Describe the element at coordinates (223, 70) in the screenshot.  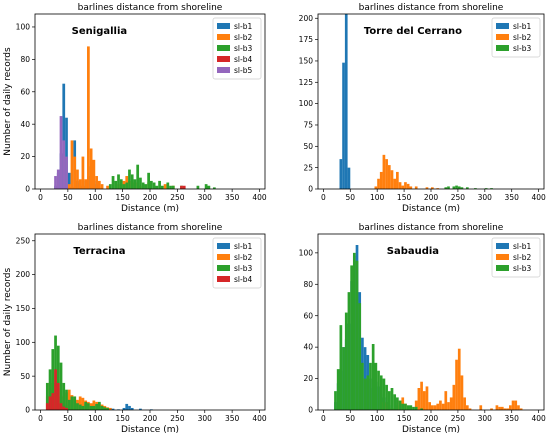
I see `legend-swatch-sl-b5` at that location.